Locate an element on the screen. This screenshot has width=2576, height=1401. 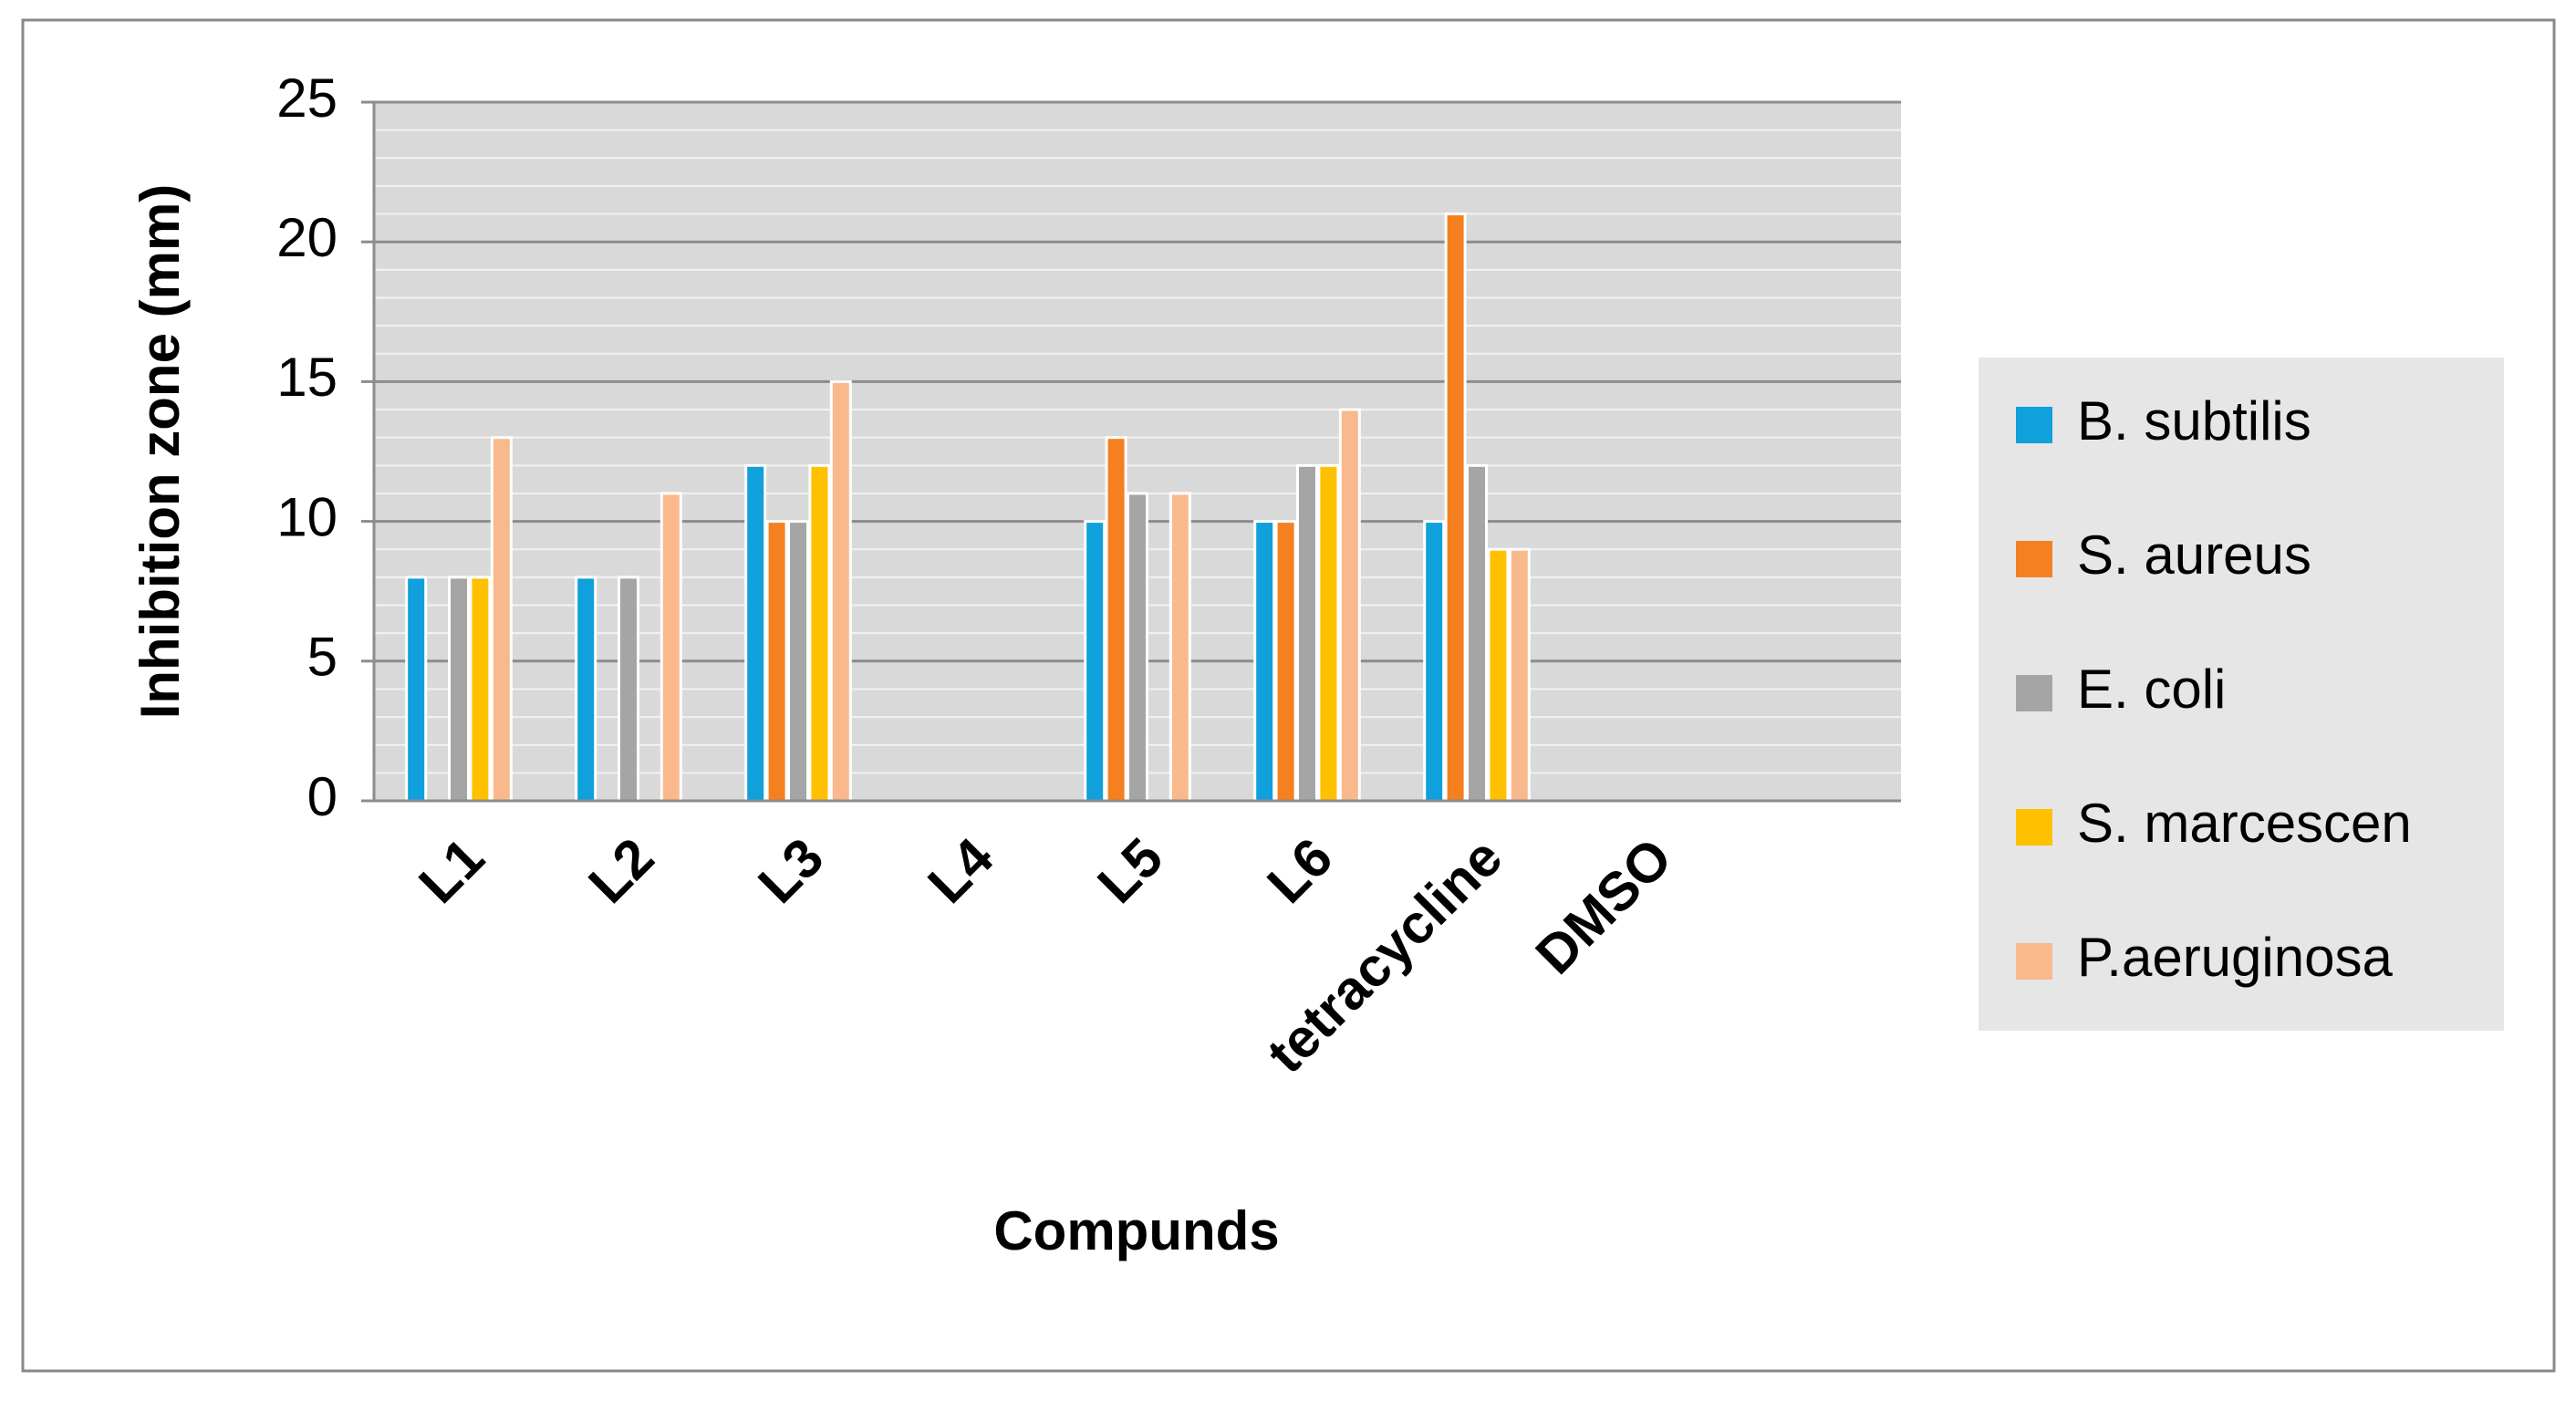
legend-label: P.aeruginosa is located at coordinates (2235, 958).